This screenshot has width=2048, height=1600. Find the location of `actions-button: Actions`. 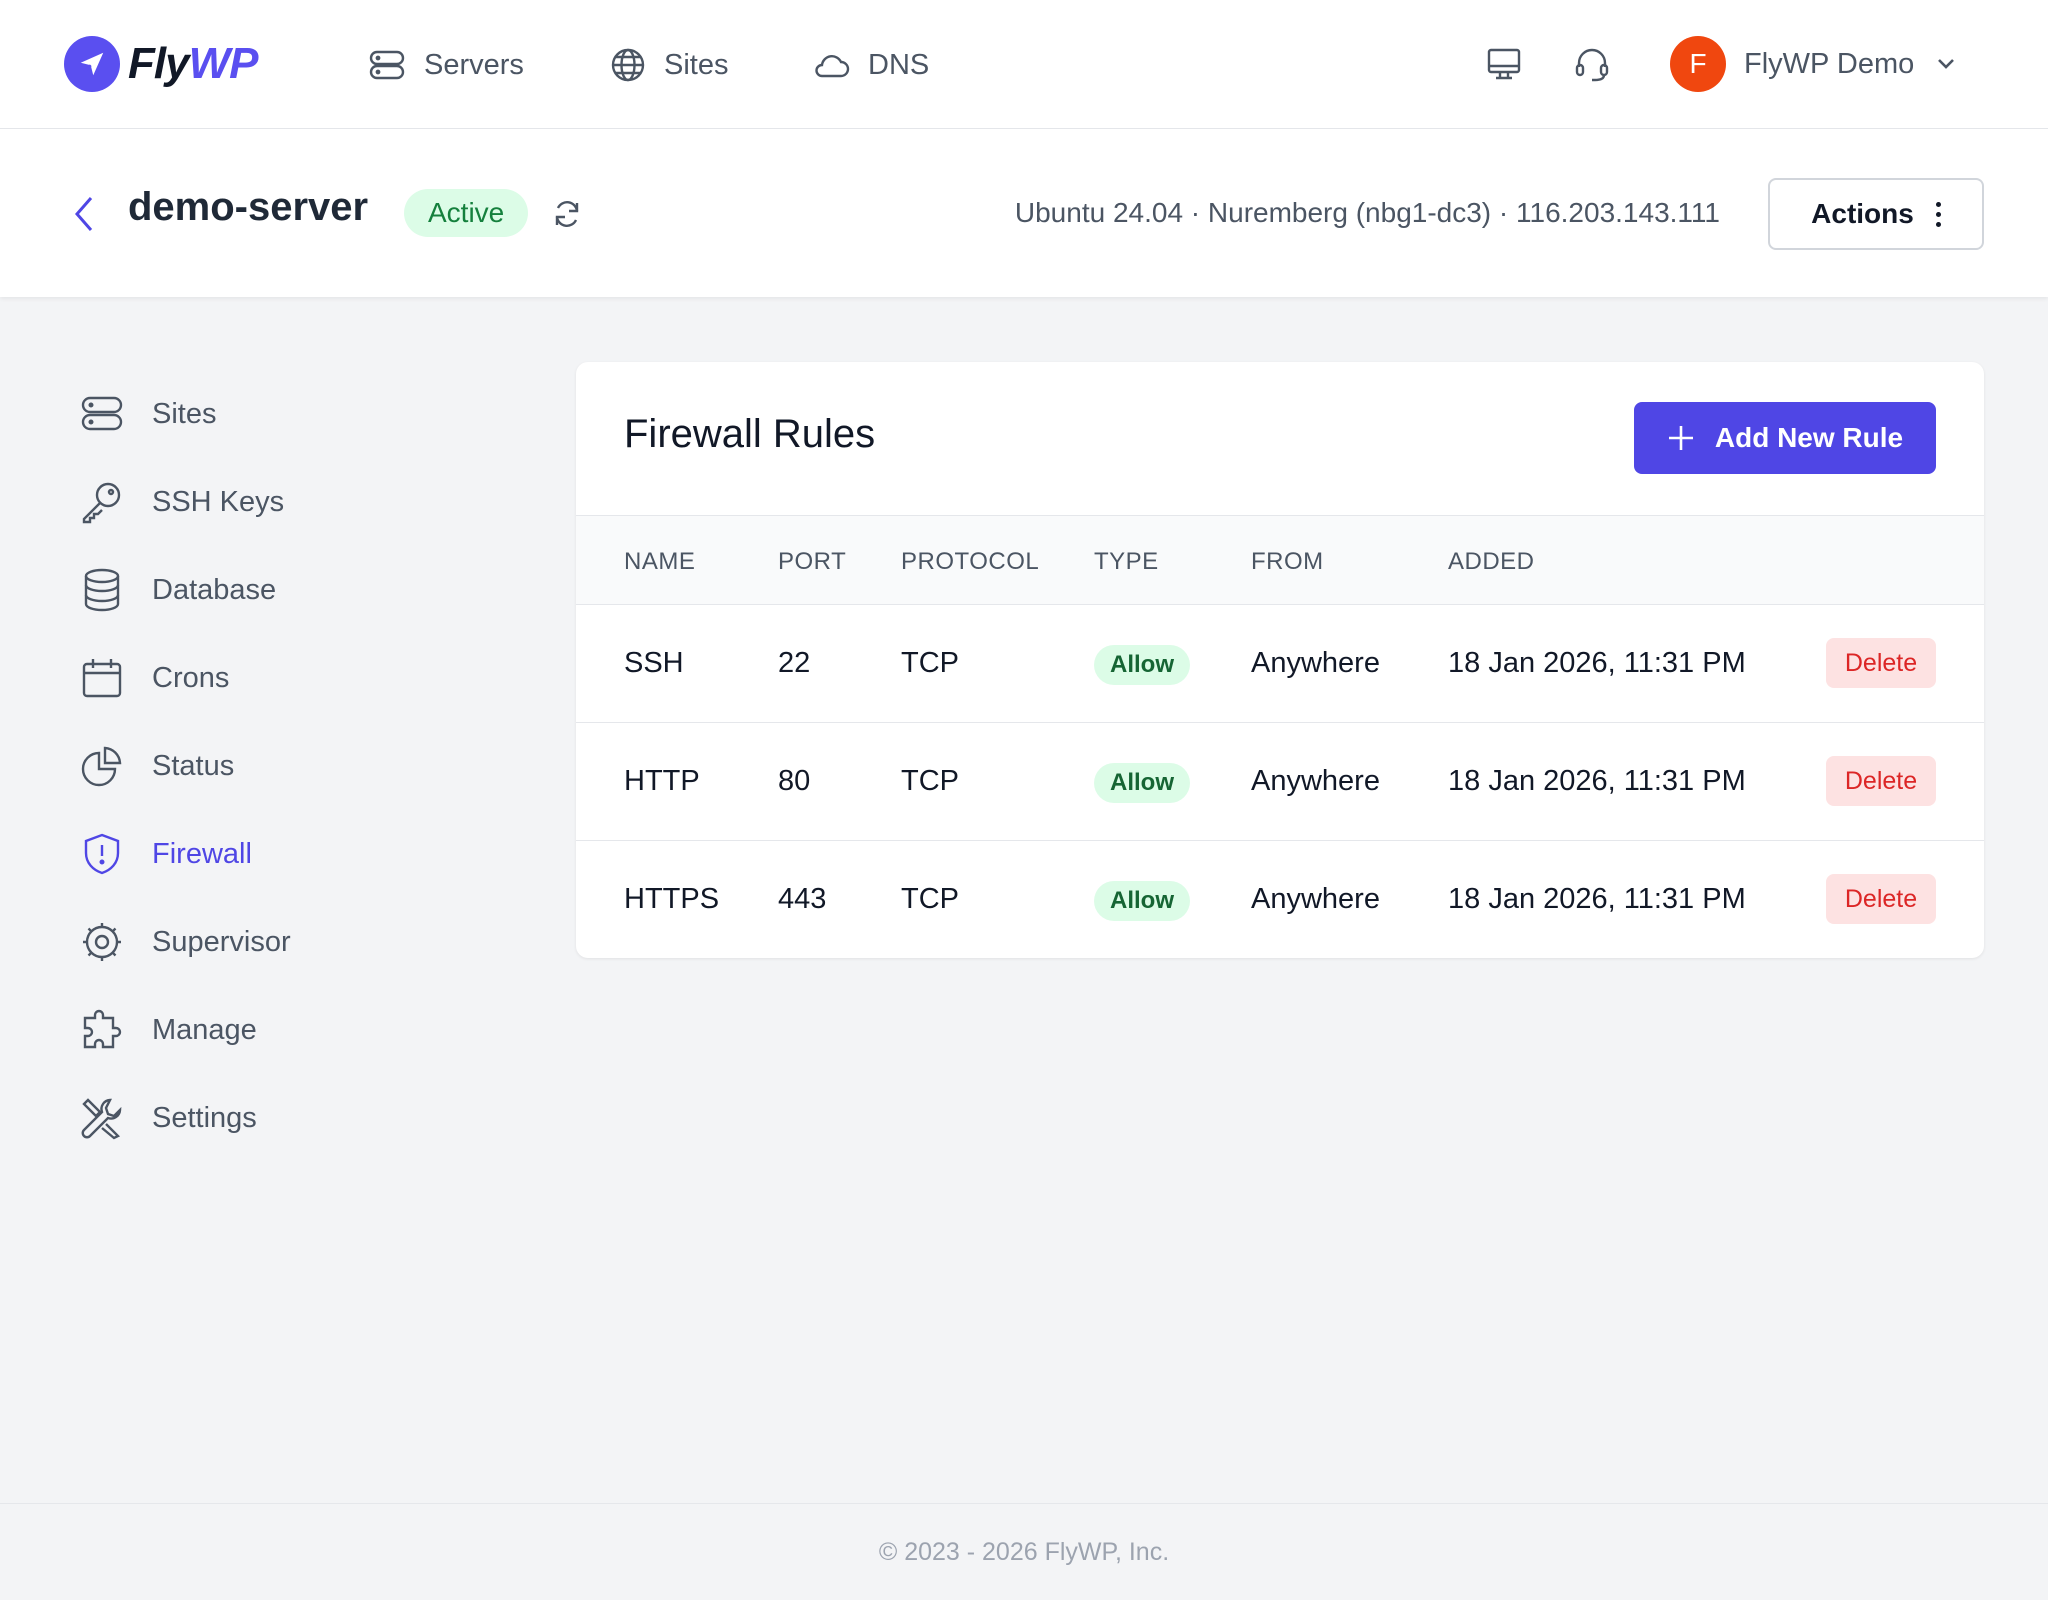

actions-button: Actions is located at coordinates (1876, 214).